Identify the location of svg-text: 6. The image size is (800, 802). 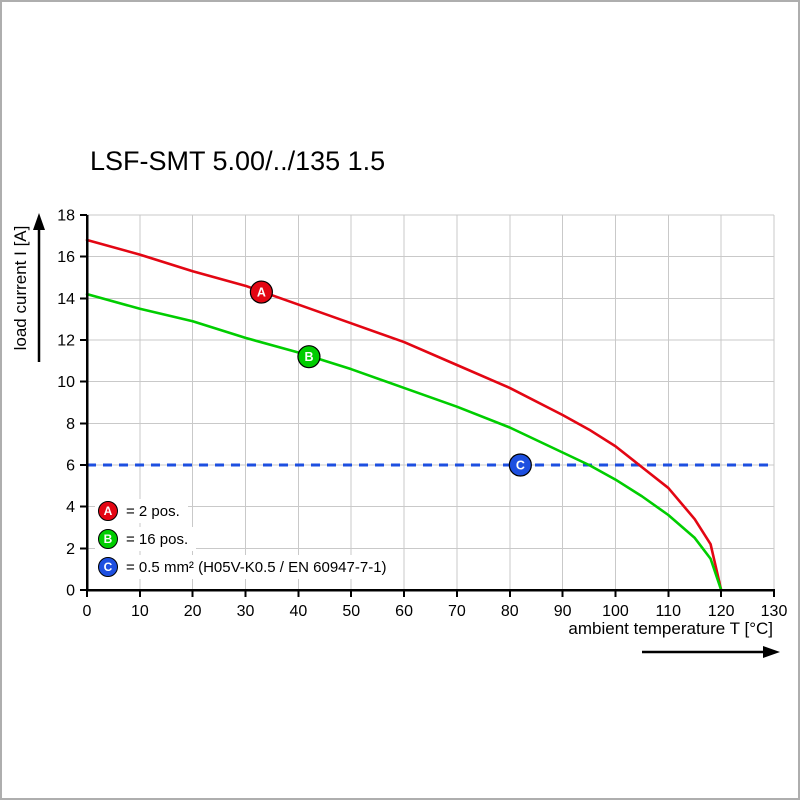
(70, 466).